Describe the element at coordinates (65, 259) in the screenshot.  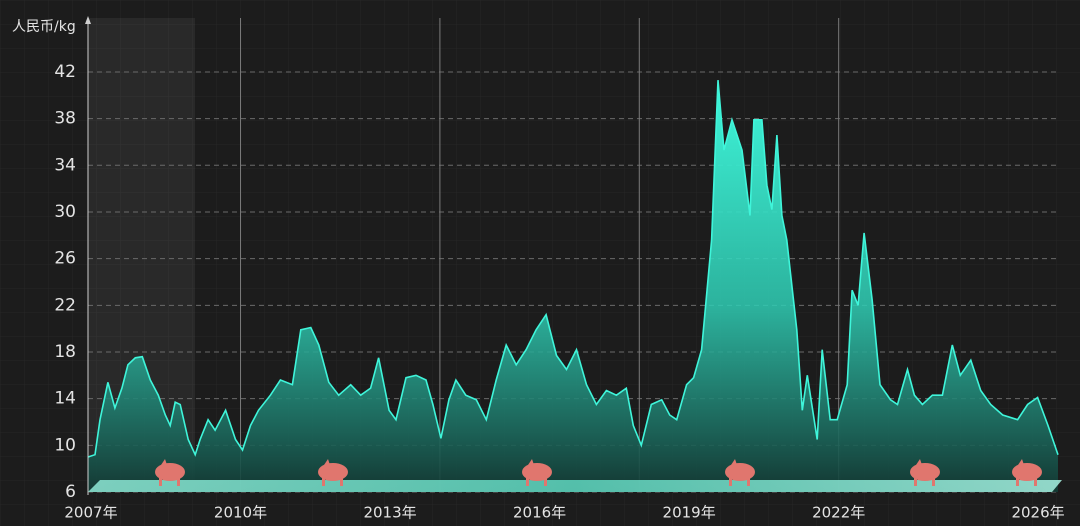
I see `y-tick-label: 26` at that location.